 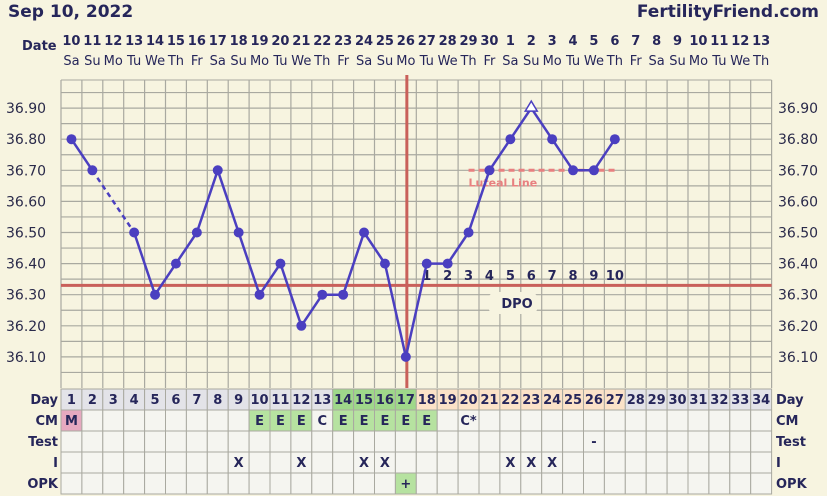 What do you see at coordinates (531, 276) in the screenshot?
I see `dpo-number: 6` at bounding box center [531, 276].